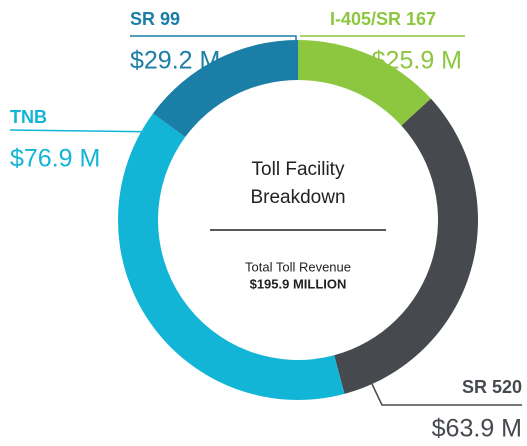 The image size is (527, 446). Describe the element at coordinates (417, 61) in the screenshot. I see `slice-value: $25.9 M` at that location.